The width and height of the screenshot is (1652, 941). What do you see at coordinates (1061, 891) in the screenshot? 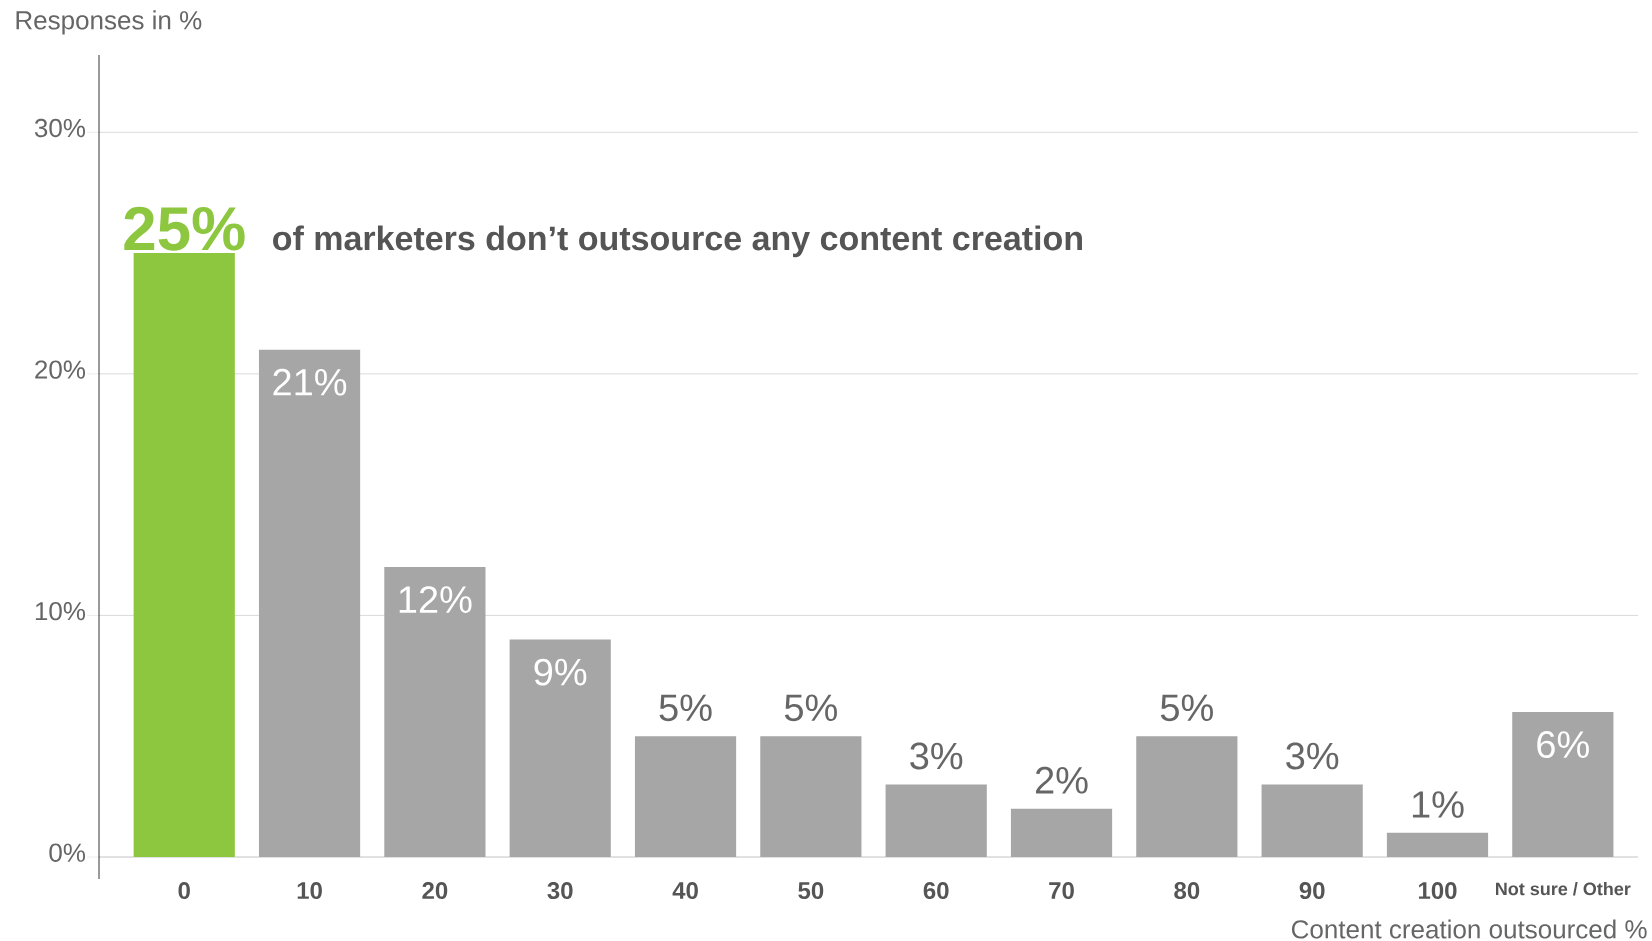
I see `x-tick-label: 70` at bounding box center [1061, 891].